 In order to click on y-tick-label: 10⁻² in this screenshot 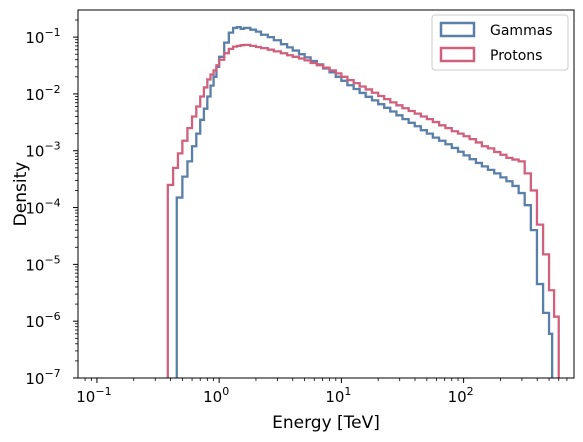, I will do `click(42, 93)`.